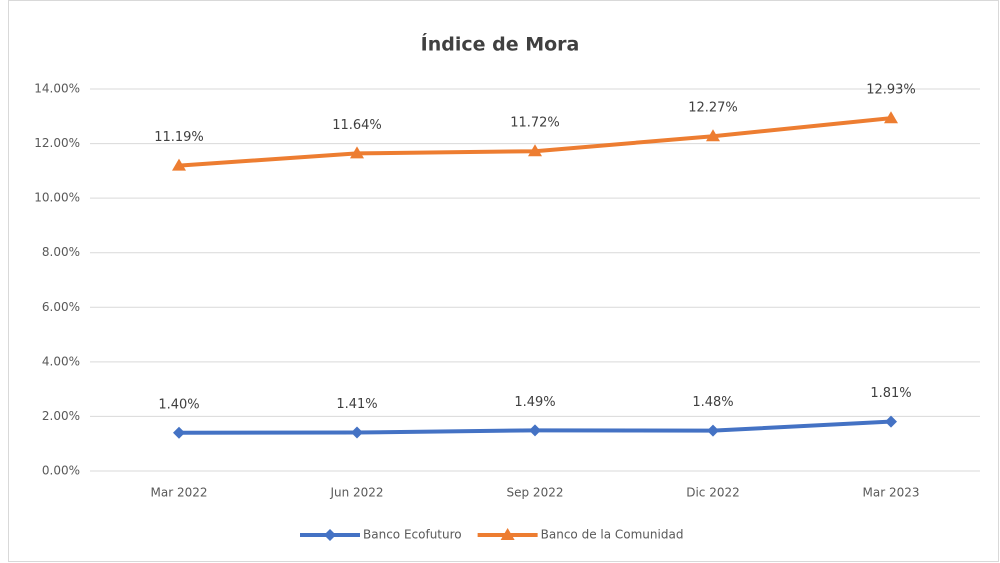 This screenshot has height=563, width=1000. Describe the element at coordinates (61, 252) in the screenshot. I see `y-tick-label: 8.00%` at that location.